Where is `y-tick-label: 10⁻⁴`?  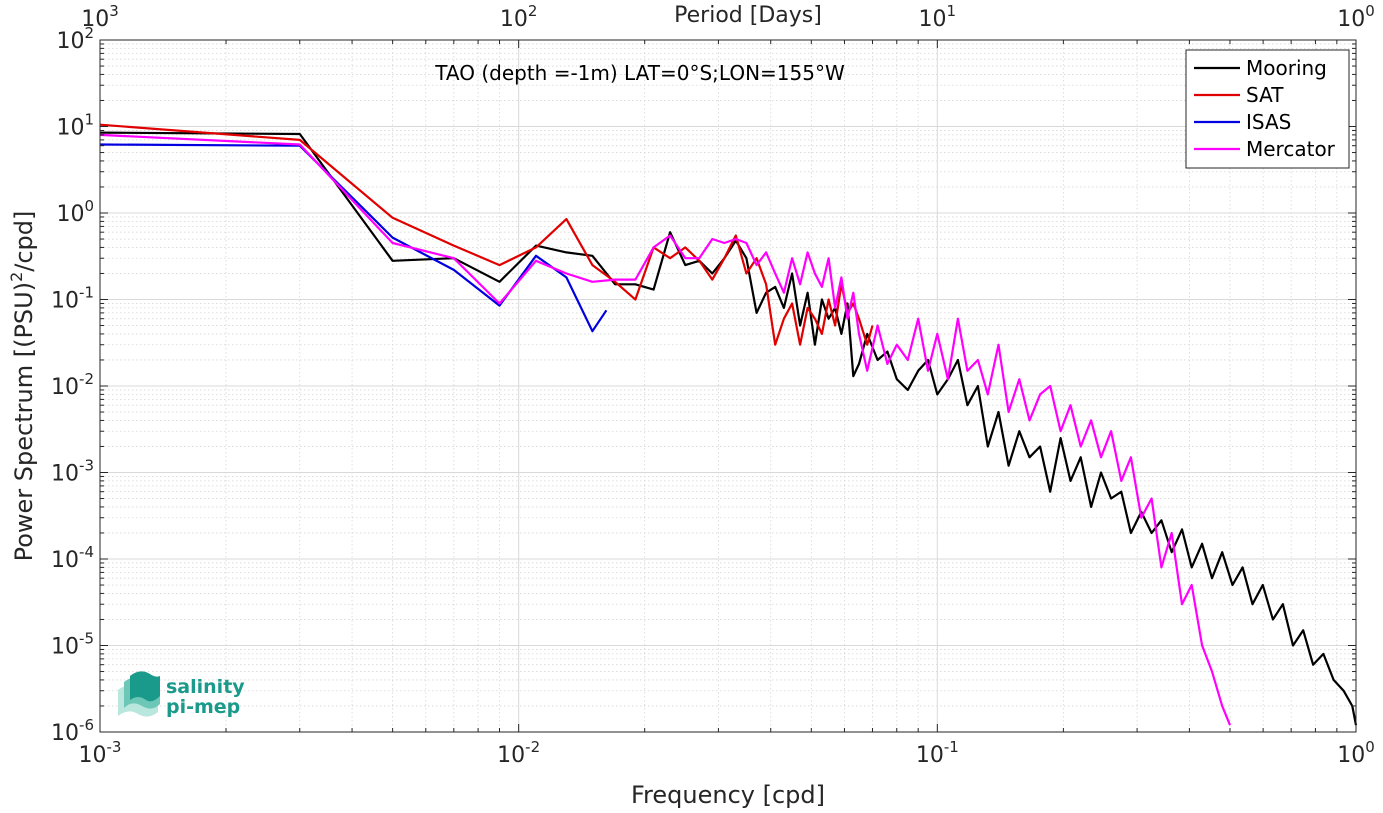
y-tick-label: 10⁻⁴ is located at coordinates (72, 558).